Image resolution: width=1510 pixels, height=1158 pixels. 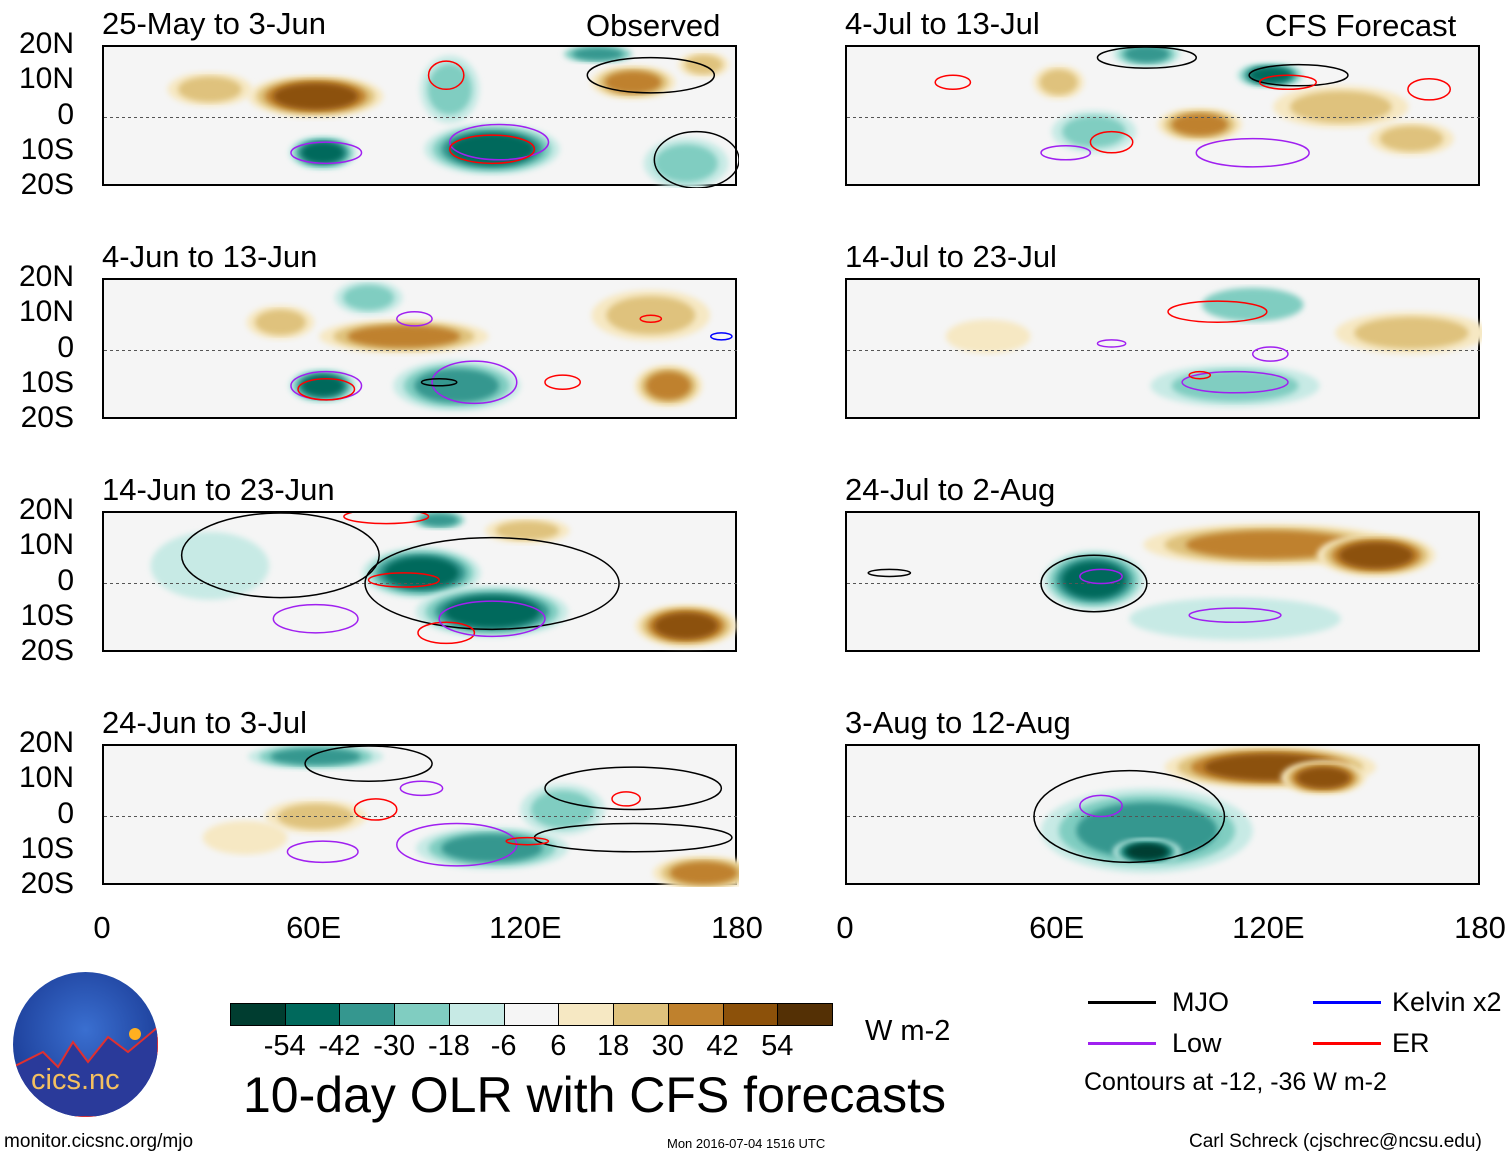 What do you see at coordinates (1335, 1141) in the screenshot?
I see `footer-credit: Carl Schreck (cjschrec@ncsu.edu)` at bounding box center [1335, 1141].